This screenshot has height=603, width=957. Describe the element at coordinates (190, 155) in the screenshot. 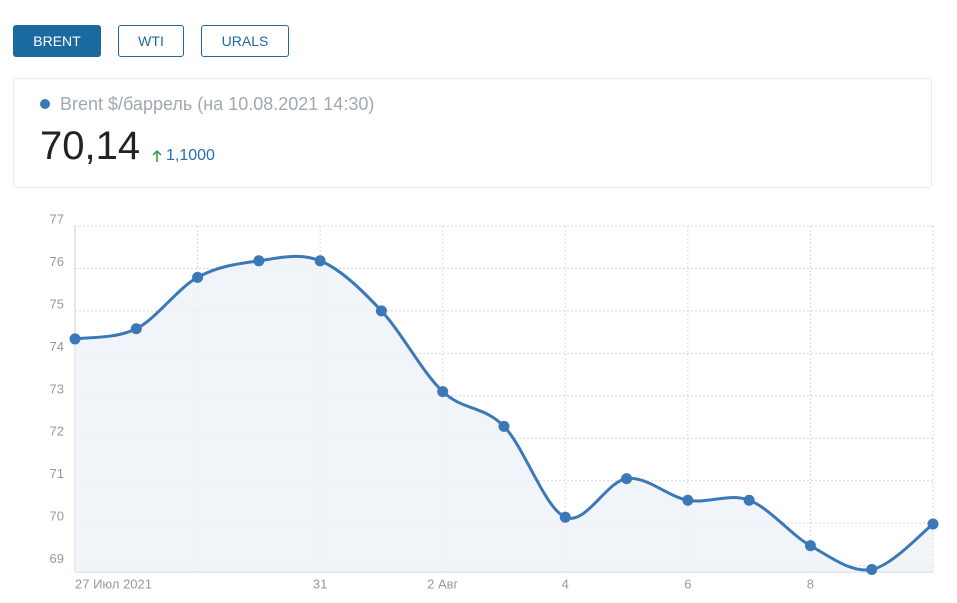

I see `price-change: 1,1000` at that location.